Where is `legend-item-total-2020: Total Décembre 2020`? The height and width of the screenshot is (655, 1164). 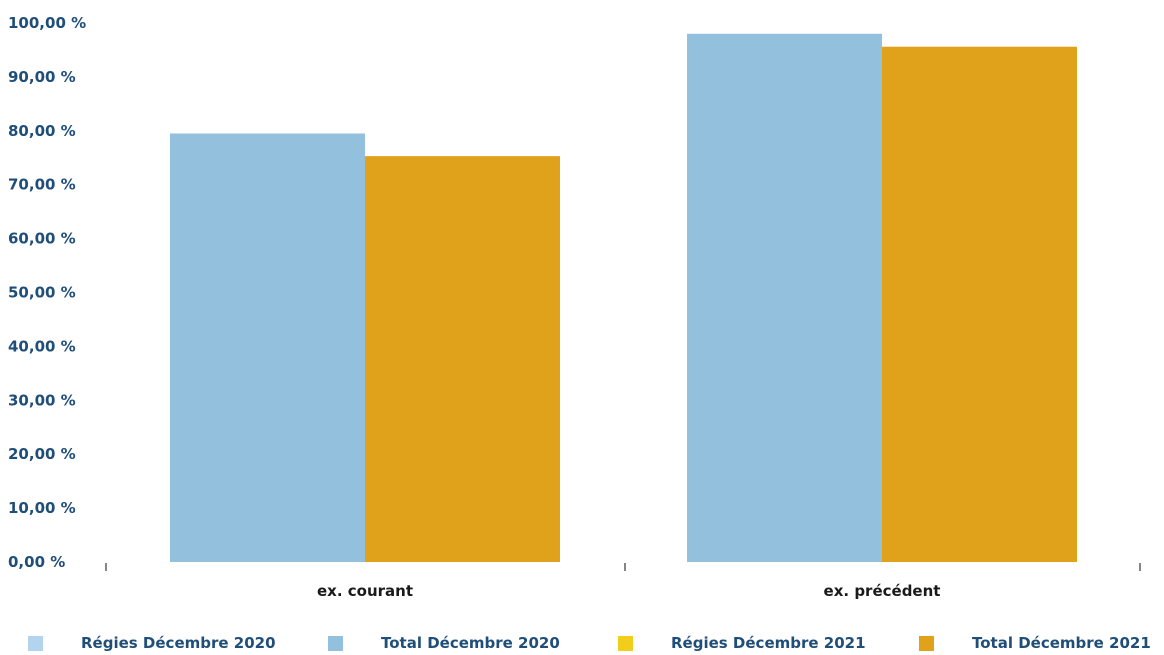
legend-item-total-2020: Total Décembre 2020 is located at coordinates (444, 643).